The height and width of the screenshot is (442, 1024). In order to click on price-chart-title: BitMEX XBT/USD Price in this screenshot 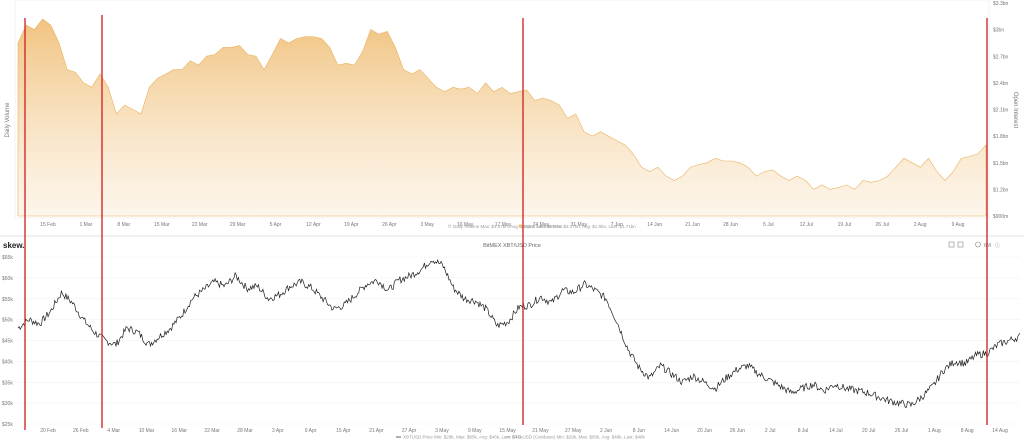, I will do `click(512, 246)`.